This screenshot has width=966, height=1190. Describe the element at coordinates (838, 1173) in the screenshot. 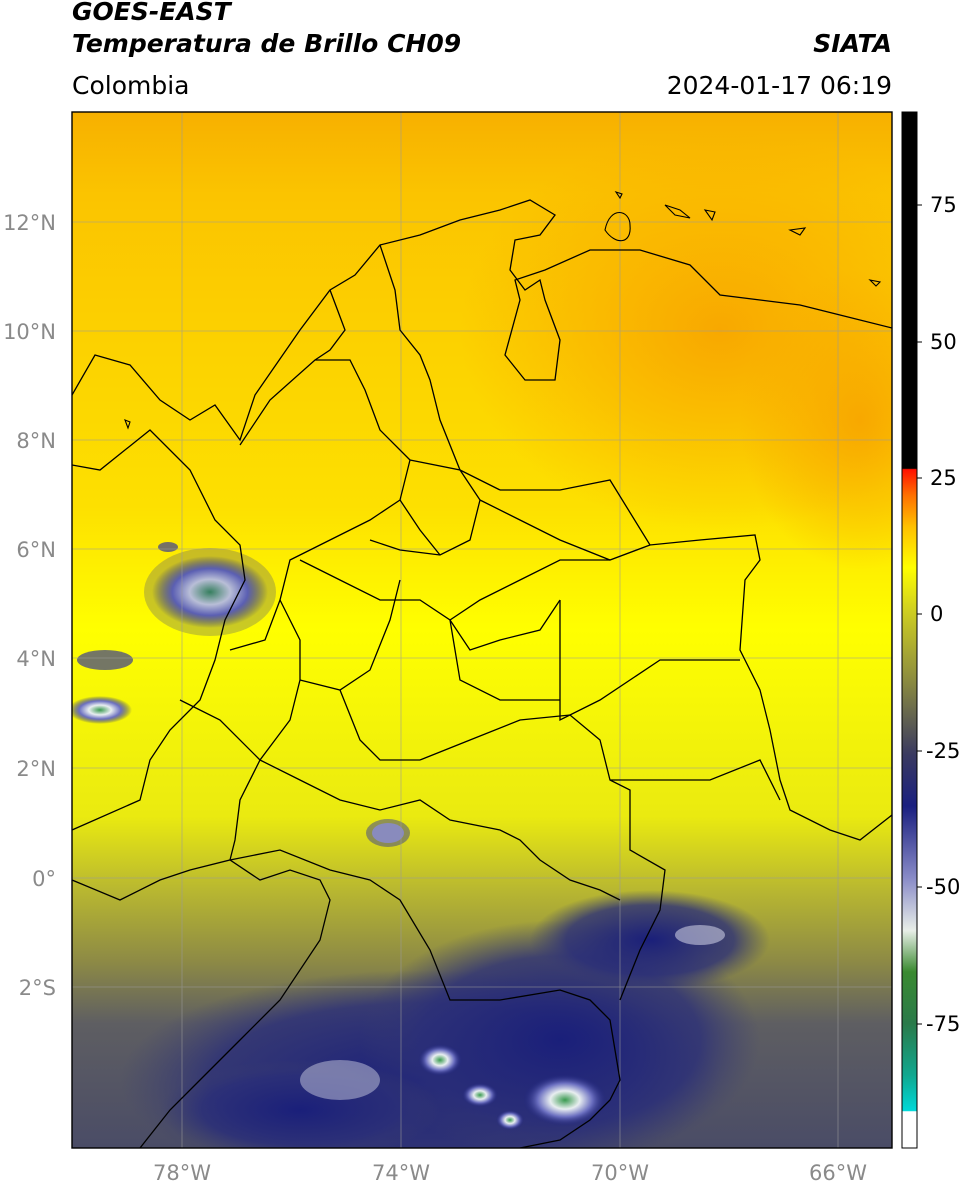

I see `lon-tick-label: 66°W` at that location.